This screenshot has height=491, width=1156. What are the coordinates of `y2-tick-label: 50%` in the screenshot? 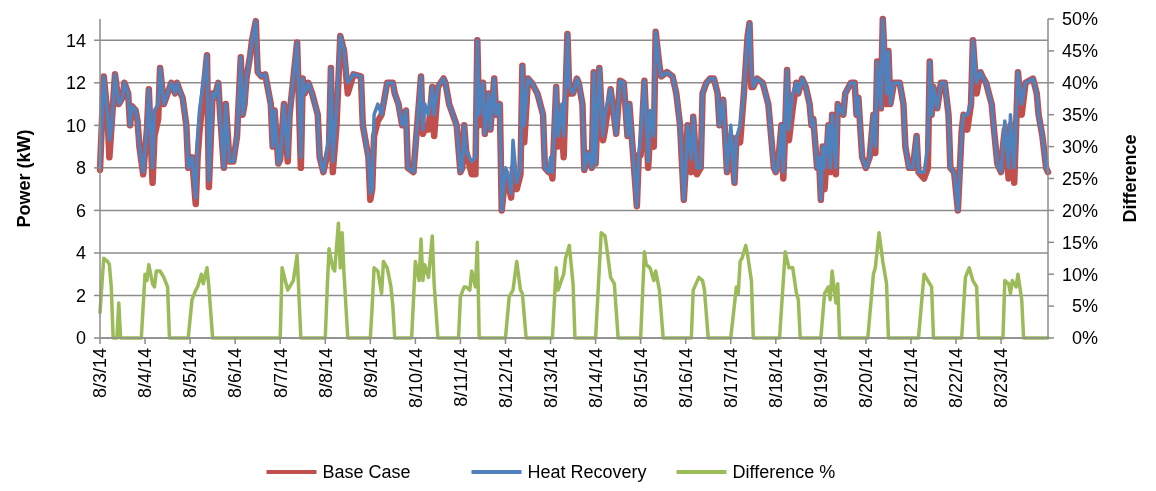 It's located at (1079, 19).